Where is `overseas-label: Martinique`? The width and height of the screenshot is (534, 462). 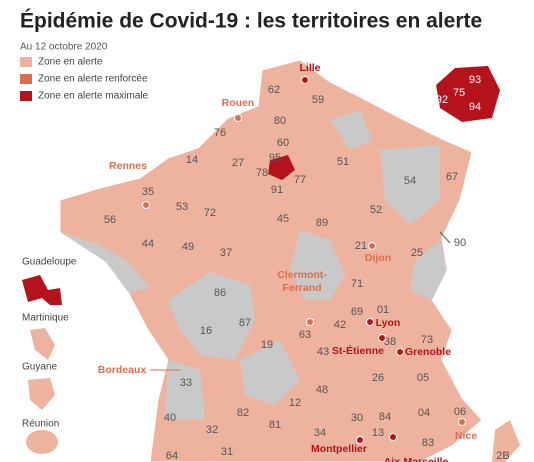
overseas-label: Martinique is located at coordinates (45, 318).